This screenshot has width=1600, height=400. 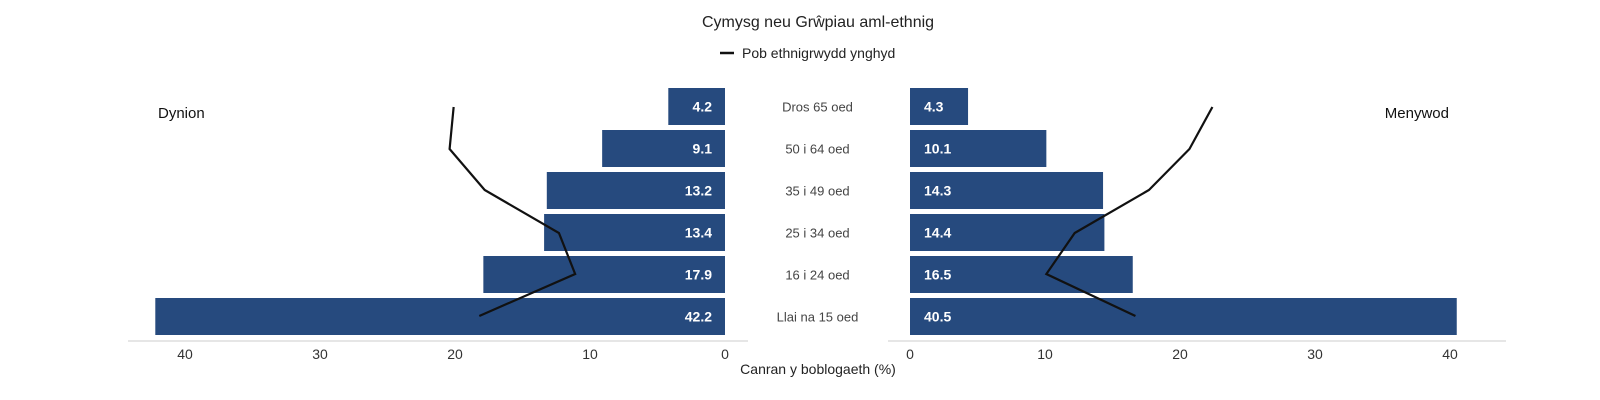 What do you see at coordinates (1180, 354) in the screenshot?
I see `x-tick-label-right: 20` at bounding box center [1180, 354].